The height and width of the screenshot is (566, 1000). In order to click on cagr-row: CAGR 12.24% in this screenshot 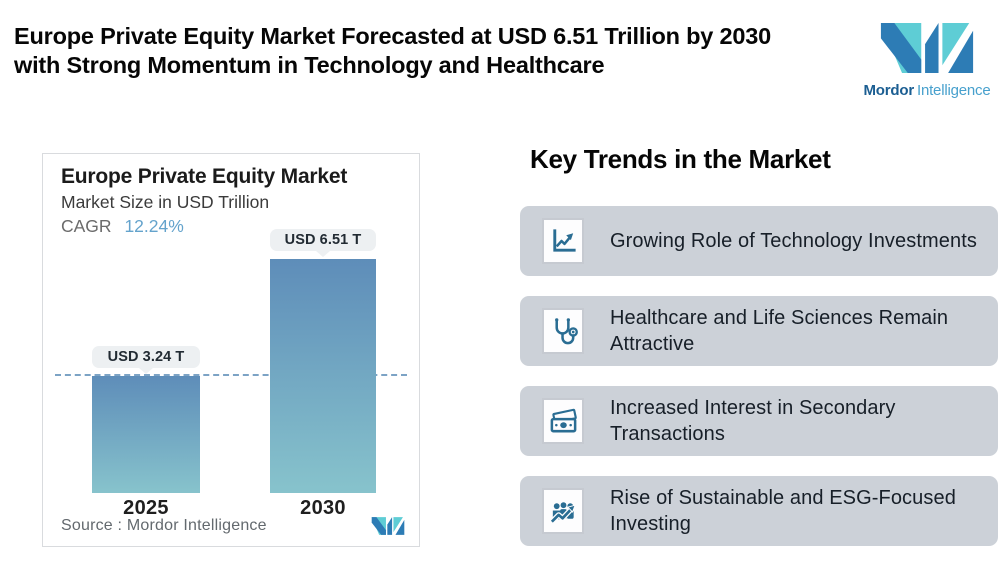, I will do `click(122, 226)`.